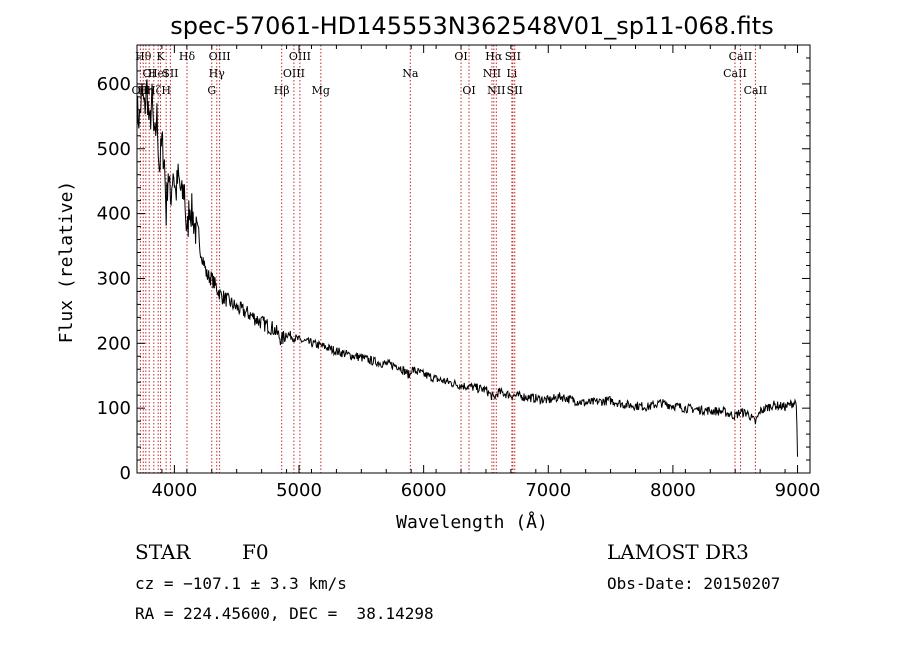  Describe the element at coordinates (798, 490) in the screenshot. I see `x-tick-label: 9000` at that location.